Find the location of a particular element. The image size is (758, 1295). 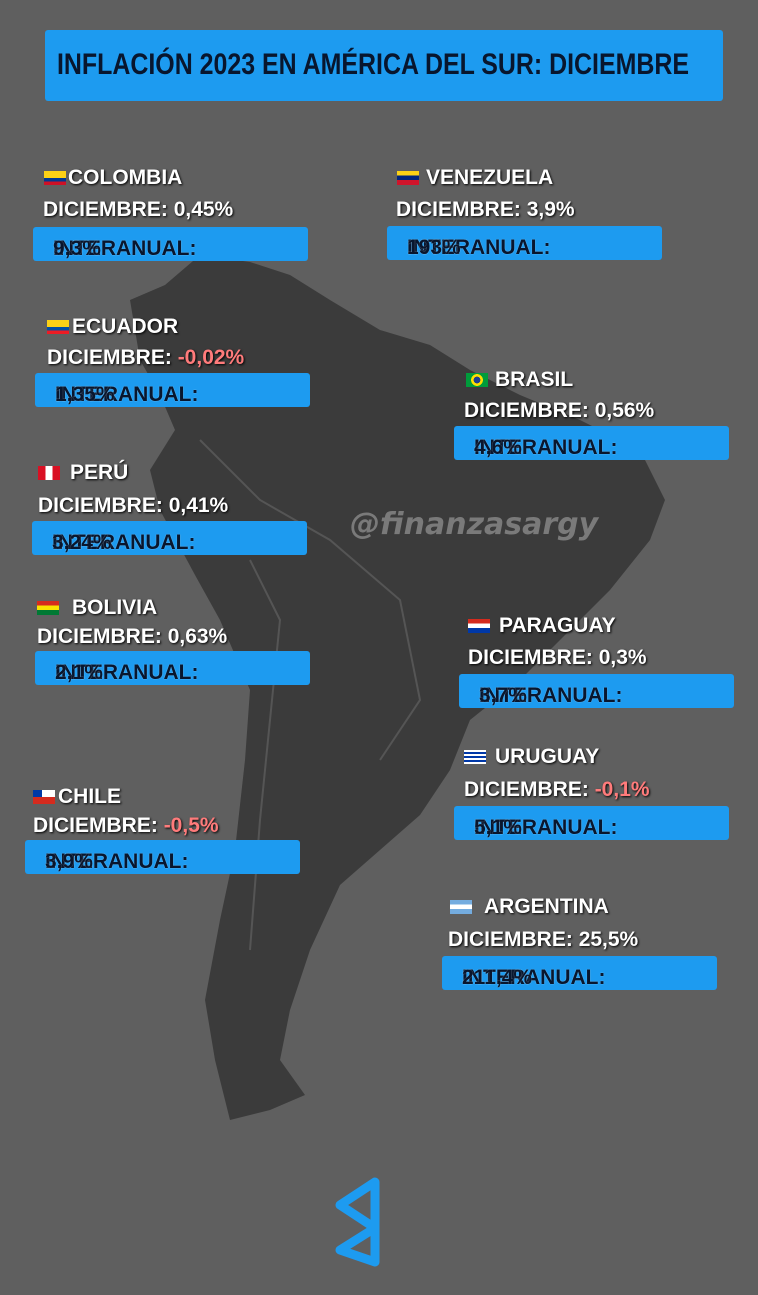

title-box is located at coordinates (384, 65).